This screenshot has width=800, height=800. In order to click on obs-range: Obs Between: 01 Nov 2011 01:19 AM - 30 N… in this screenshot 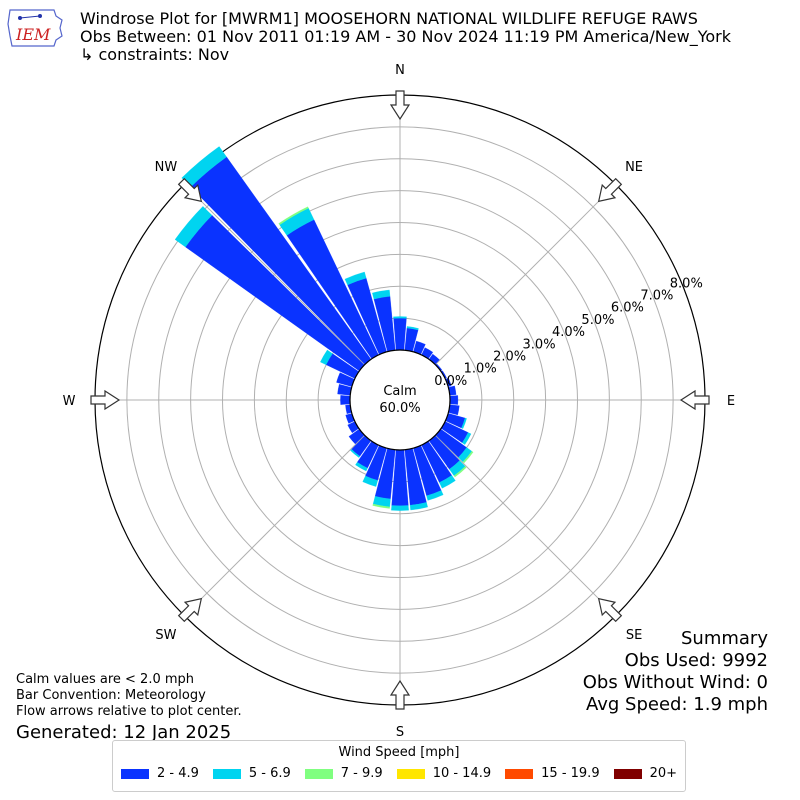, I will do `click(405, 36)`.